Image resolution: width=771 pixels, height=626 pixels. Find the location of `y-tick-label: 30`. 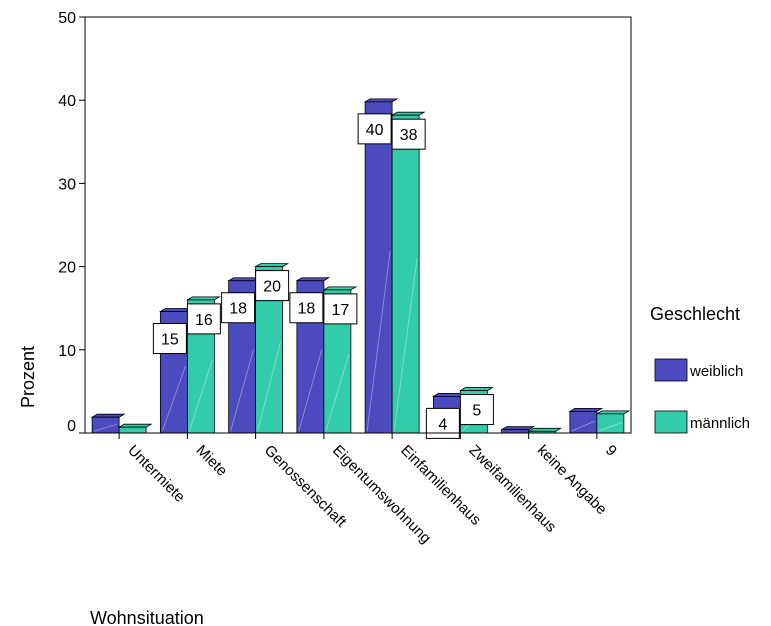

y-tick-label: 30 is located at coordinates (67, 184).